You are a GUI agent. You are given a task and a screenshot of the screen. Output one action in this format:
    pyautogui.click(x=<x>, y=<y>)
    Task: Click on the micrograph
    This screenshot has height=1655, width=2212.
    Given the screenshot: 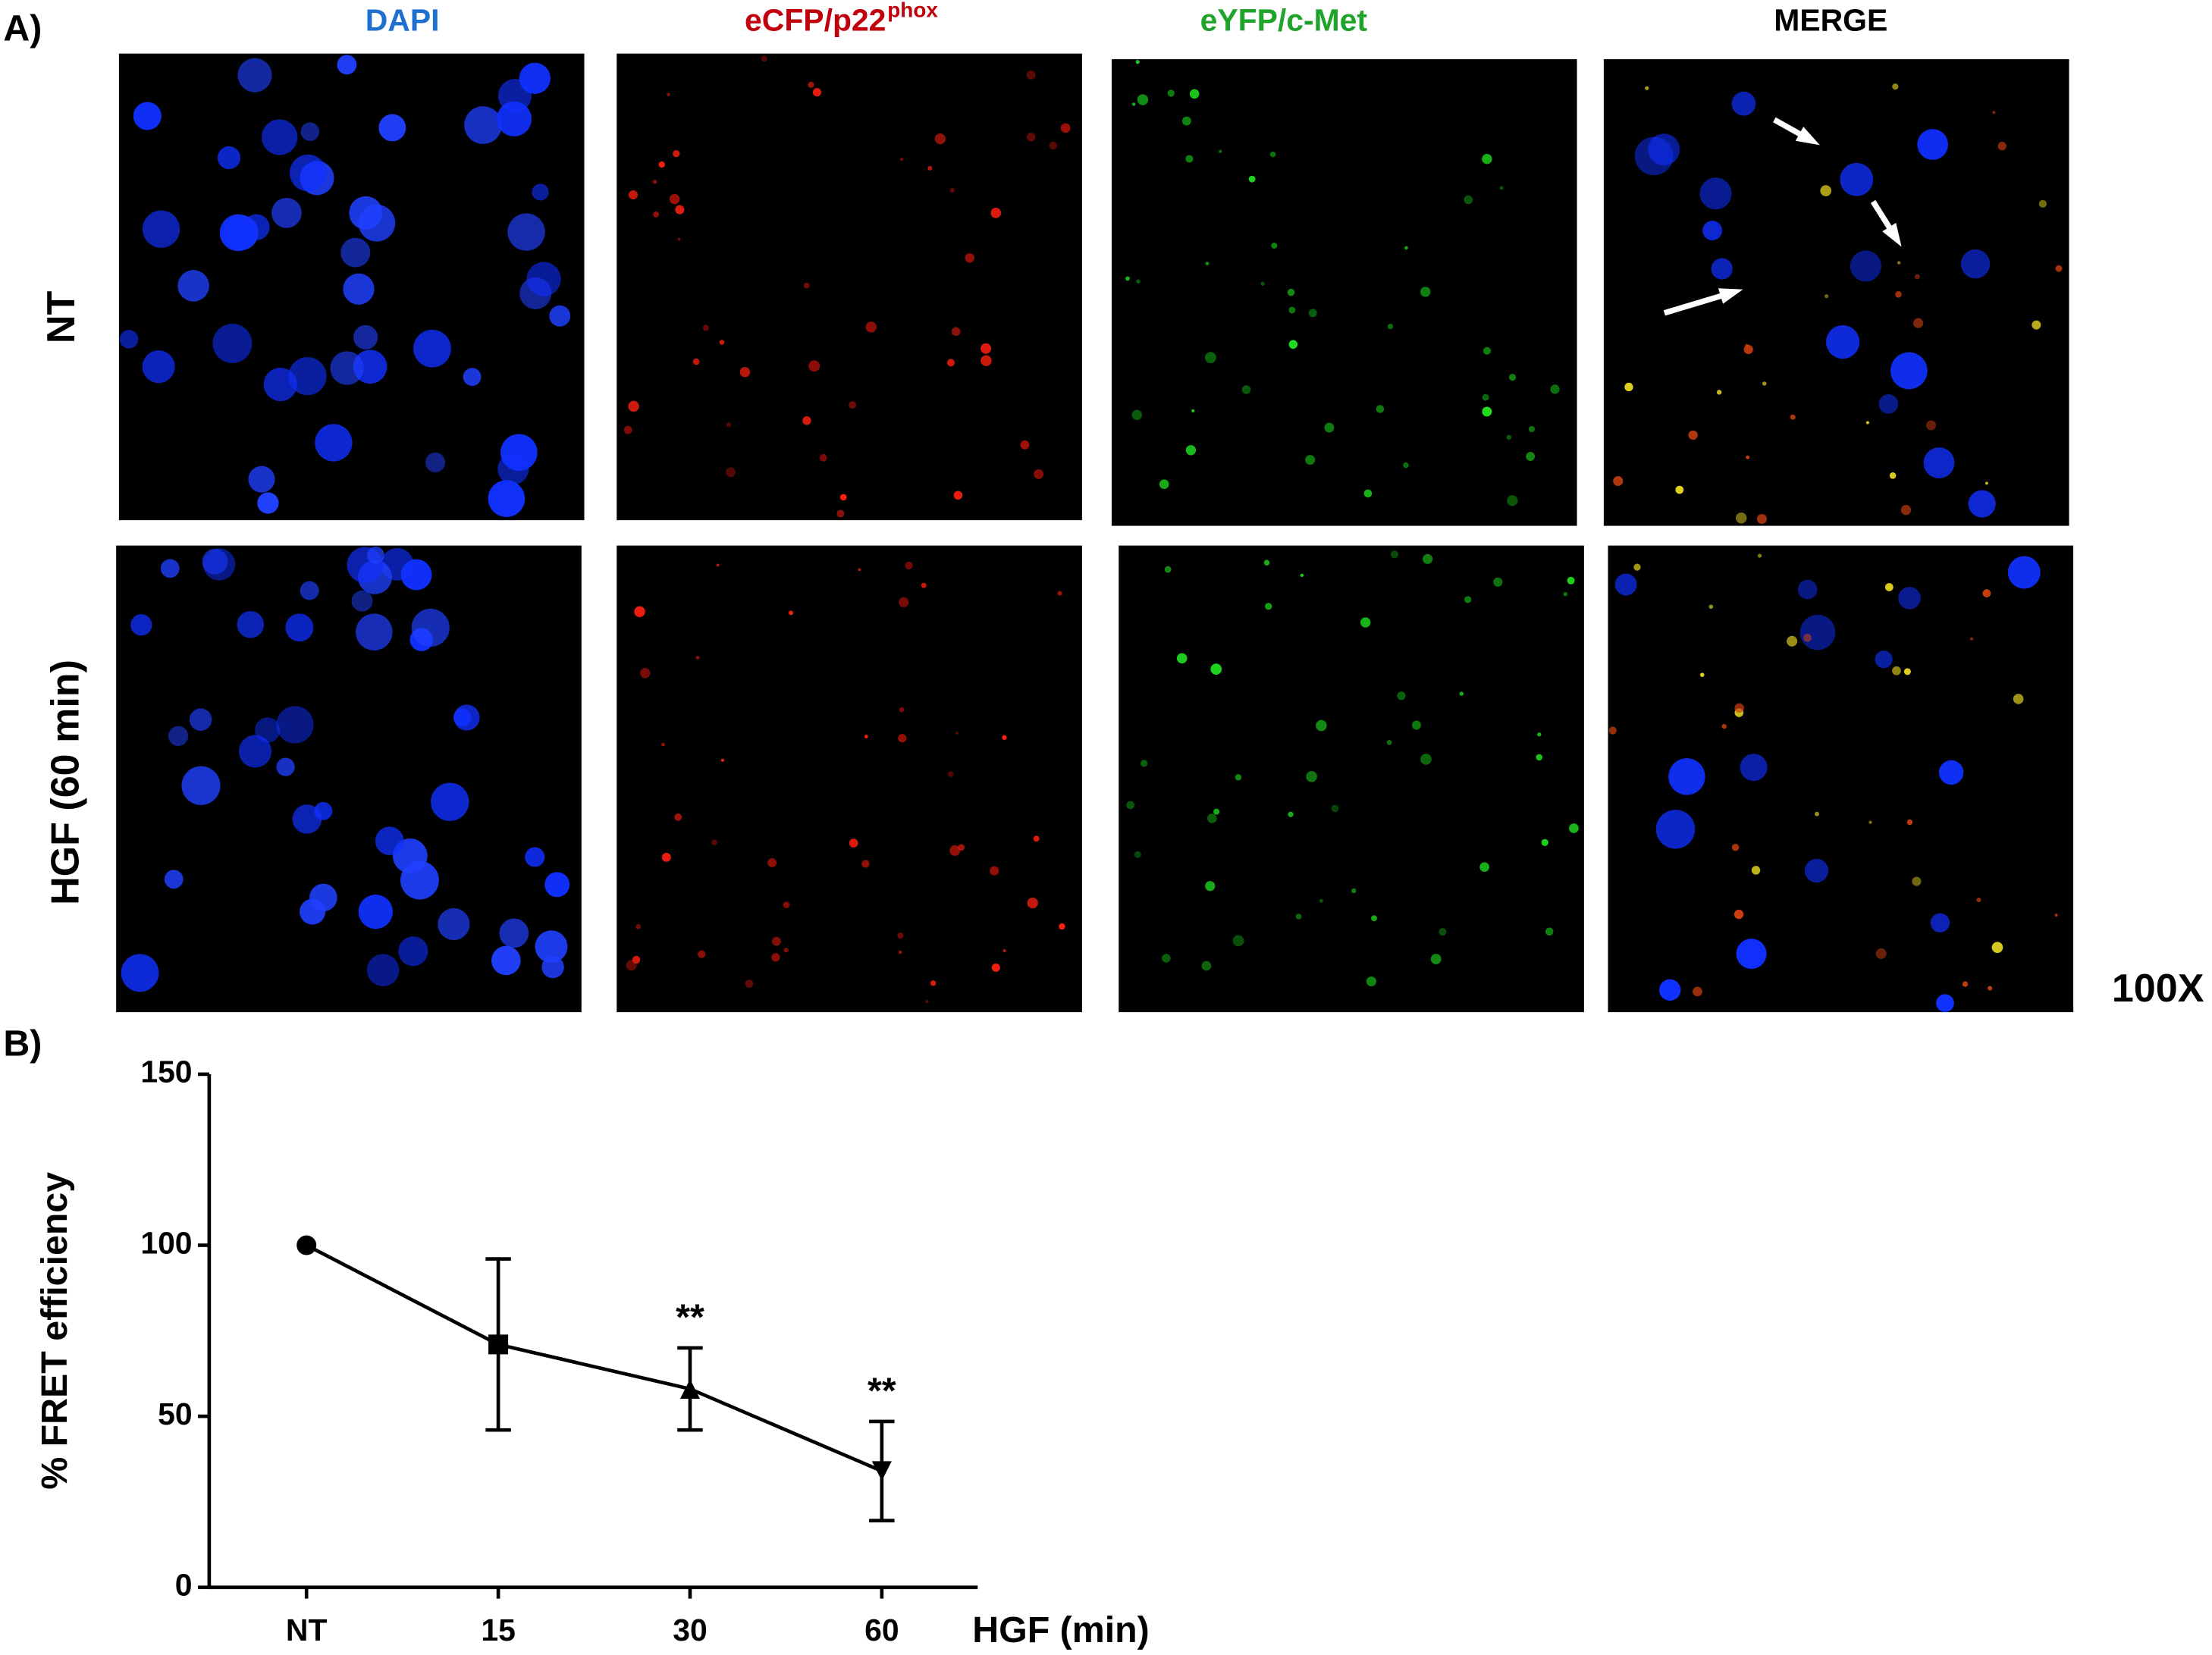 What is the action you would take?
    pyautogui.click(x=1344, y=292)
    